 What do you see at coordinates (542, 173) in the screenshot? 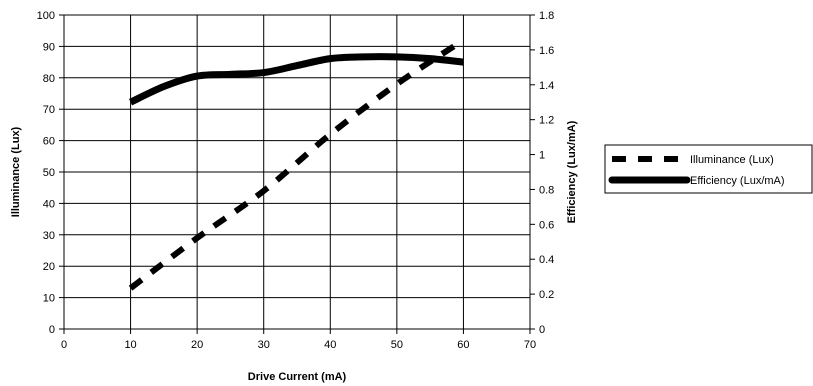
I see `y-axis-right: 0 0.2 0.4 0.6 0.8 1 1.2 1.4 1.6 1.8` at bounding box center [542, 173].